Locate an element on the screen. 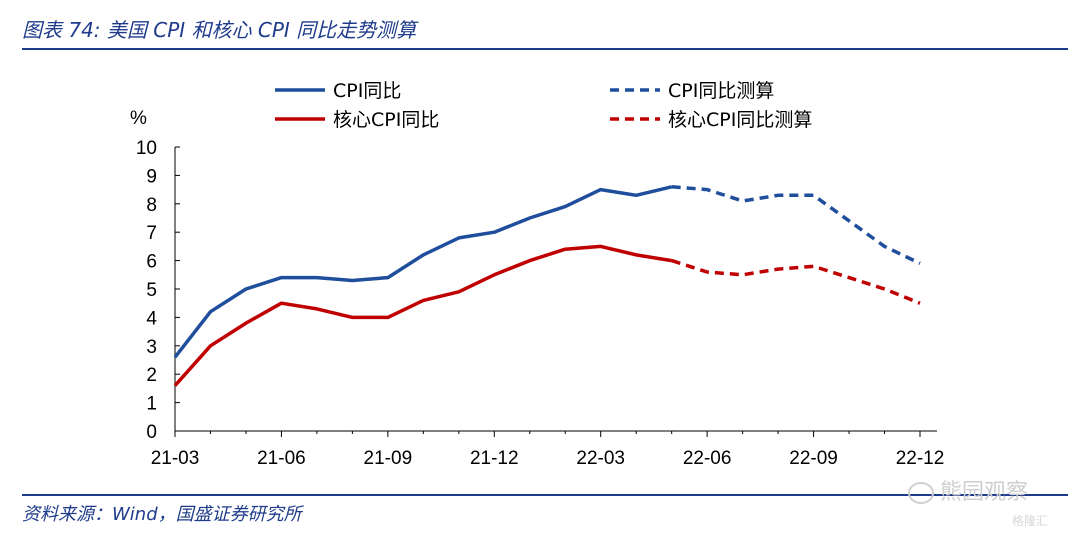 The width and height of the screenshot is (1080, 535). y-tick-label: 1 is located at coordinates (151, 404).